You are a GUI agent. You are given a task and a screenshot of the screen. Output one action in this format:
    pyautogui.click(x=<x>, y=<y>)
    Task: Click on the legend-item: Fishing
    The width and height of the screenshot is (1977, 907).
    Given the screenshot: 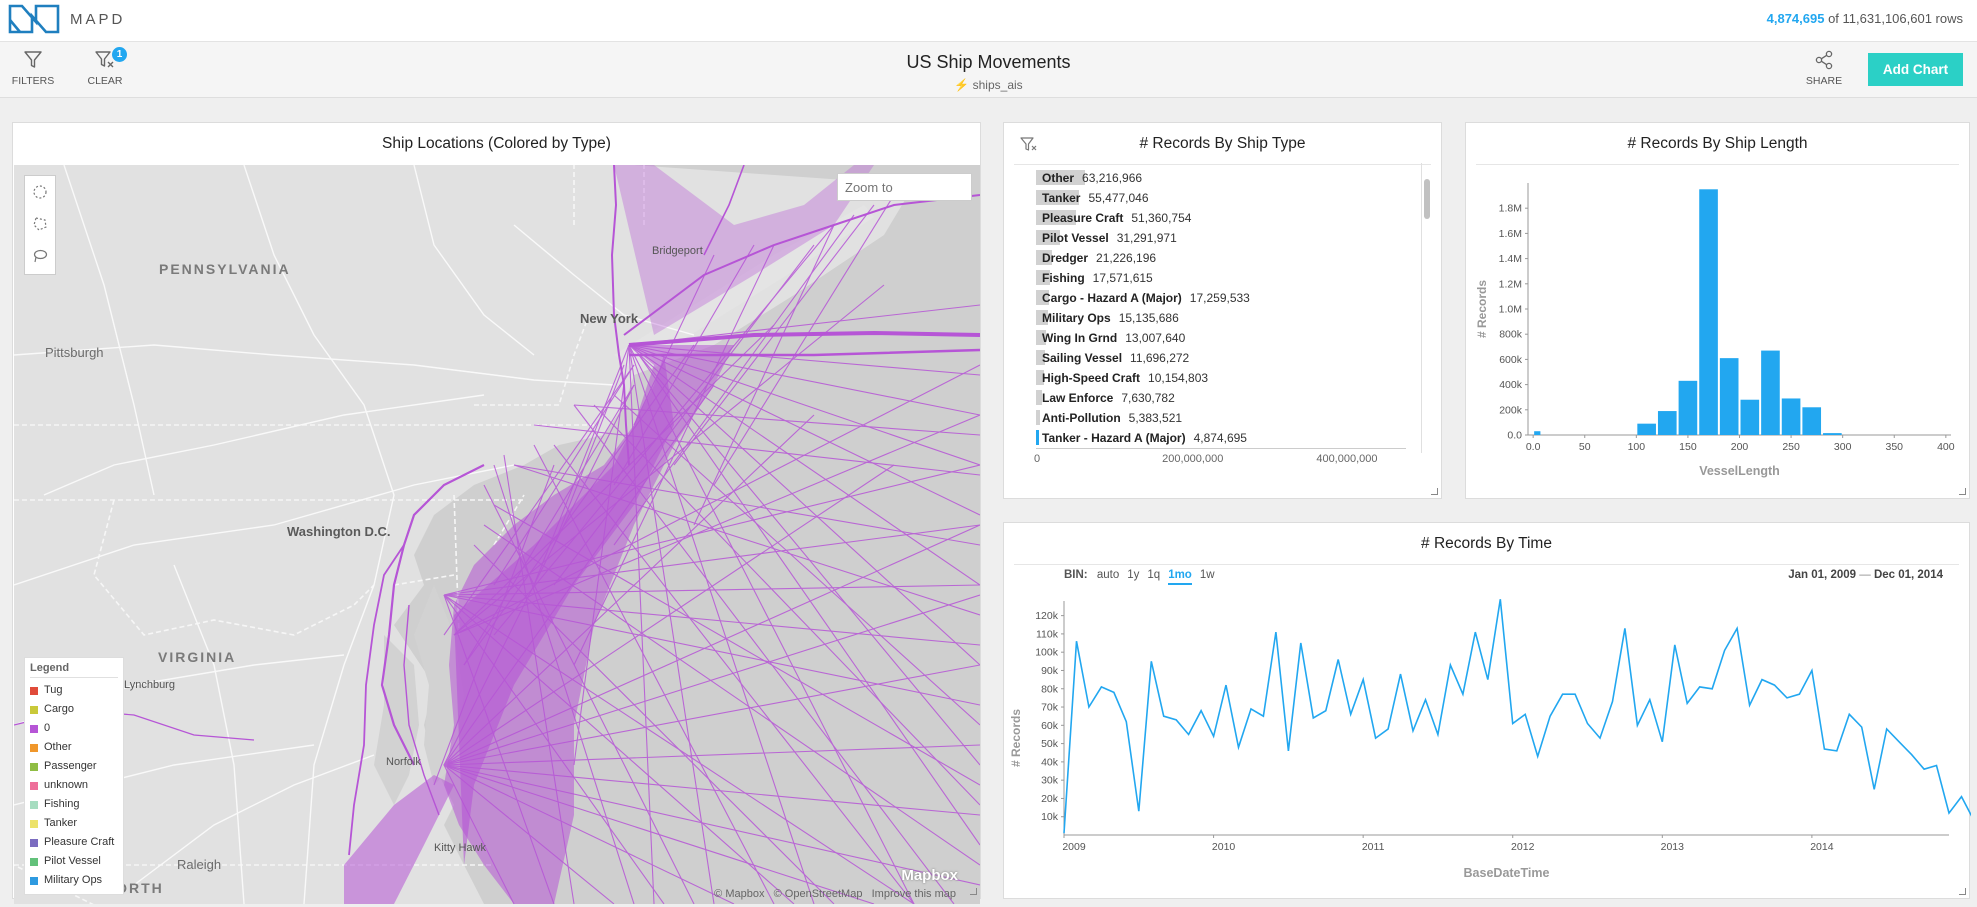 What is the action you would take?
    pyautogui.click(x=74, y=804)
    